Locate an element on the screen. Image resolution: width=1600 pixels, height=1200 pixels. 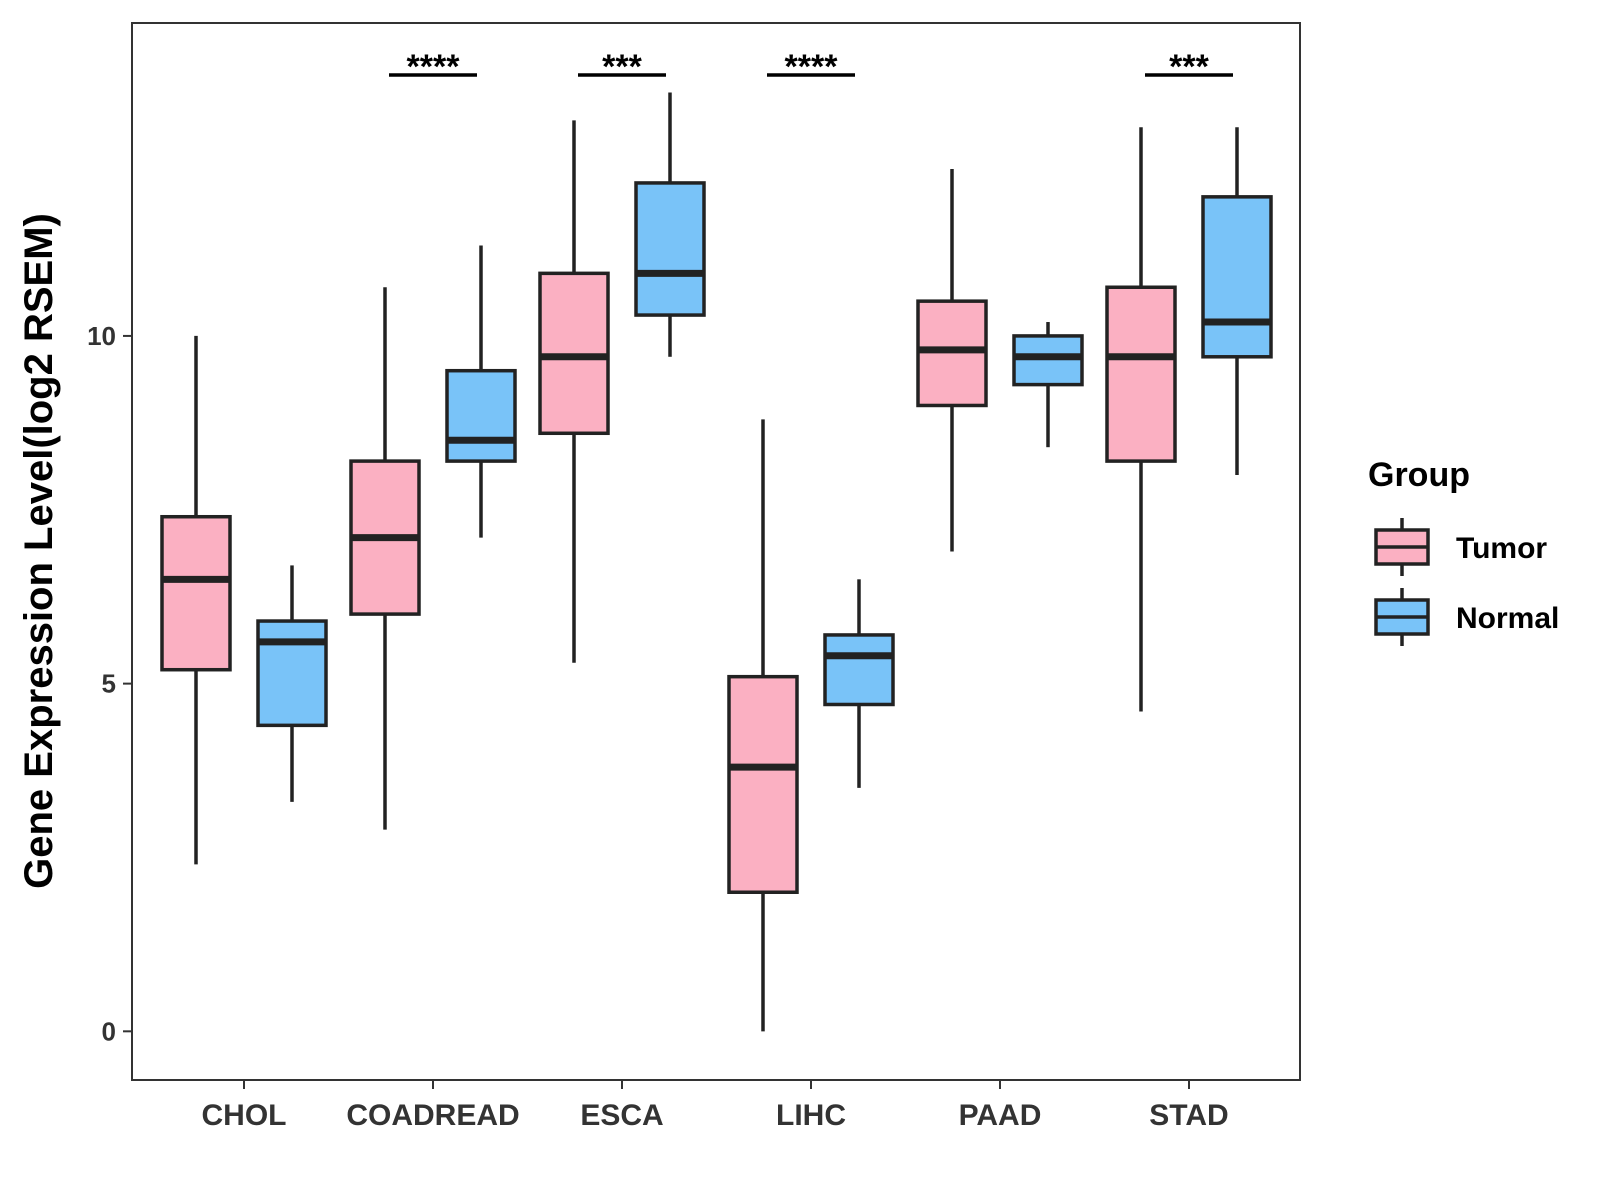
box-normal-lihc is located at coordinates (859, 683).